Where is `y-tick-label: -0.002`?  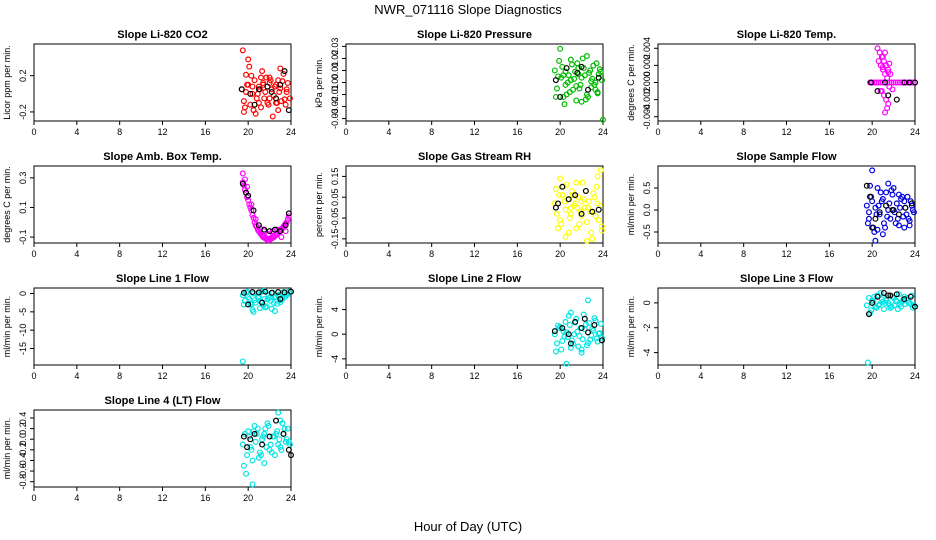
y-tick-label: -0.002 is located at coordinates (647, 100).